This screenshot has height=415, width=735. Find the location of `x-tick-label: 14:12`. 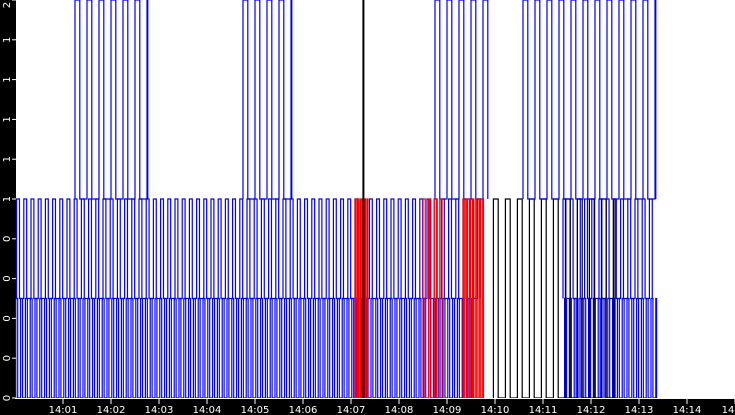

x-tick-label: 14:12 is located at coordinates (591, 410).